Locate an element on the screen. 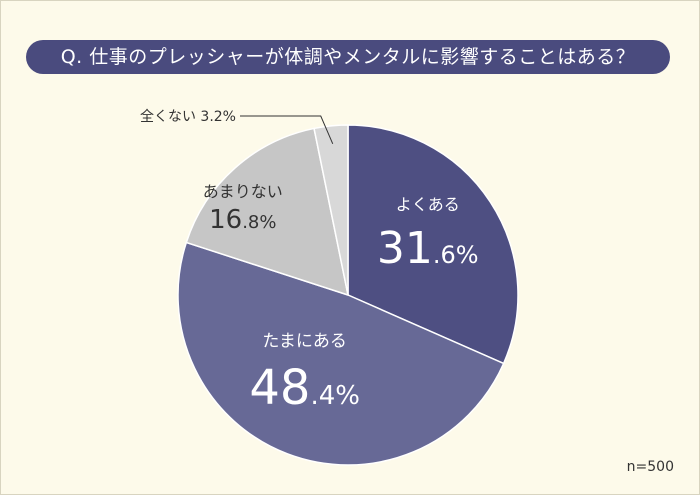 The width and height of the screenshot is (700, 495). slice-label-never: 全くない 3.2% is located at coordinates (188, 116).